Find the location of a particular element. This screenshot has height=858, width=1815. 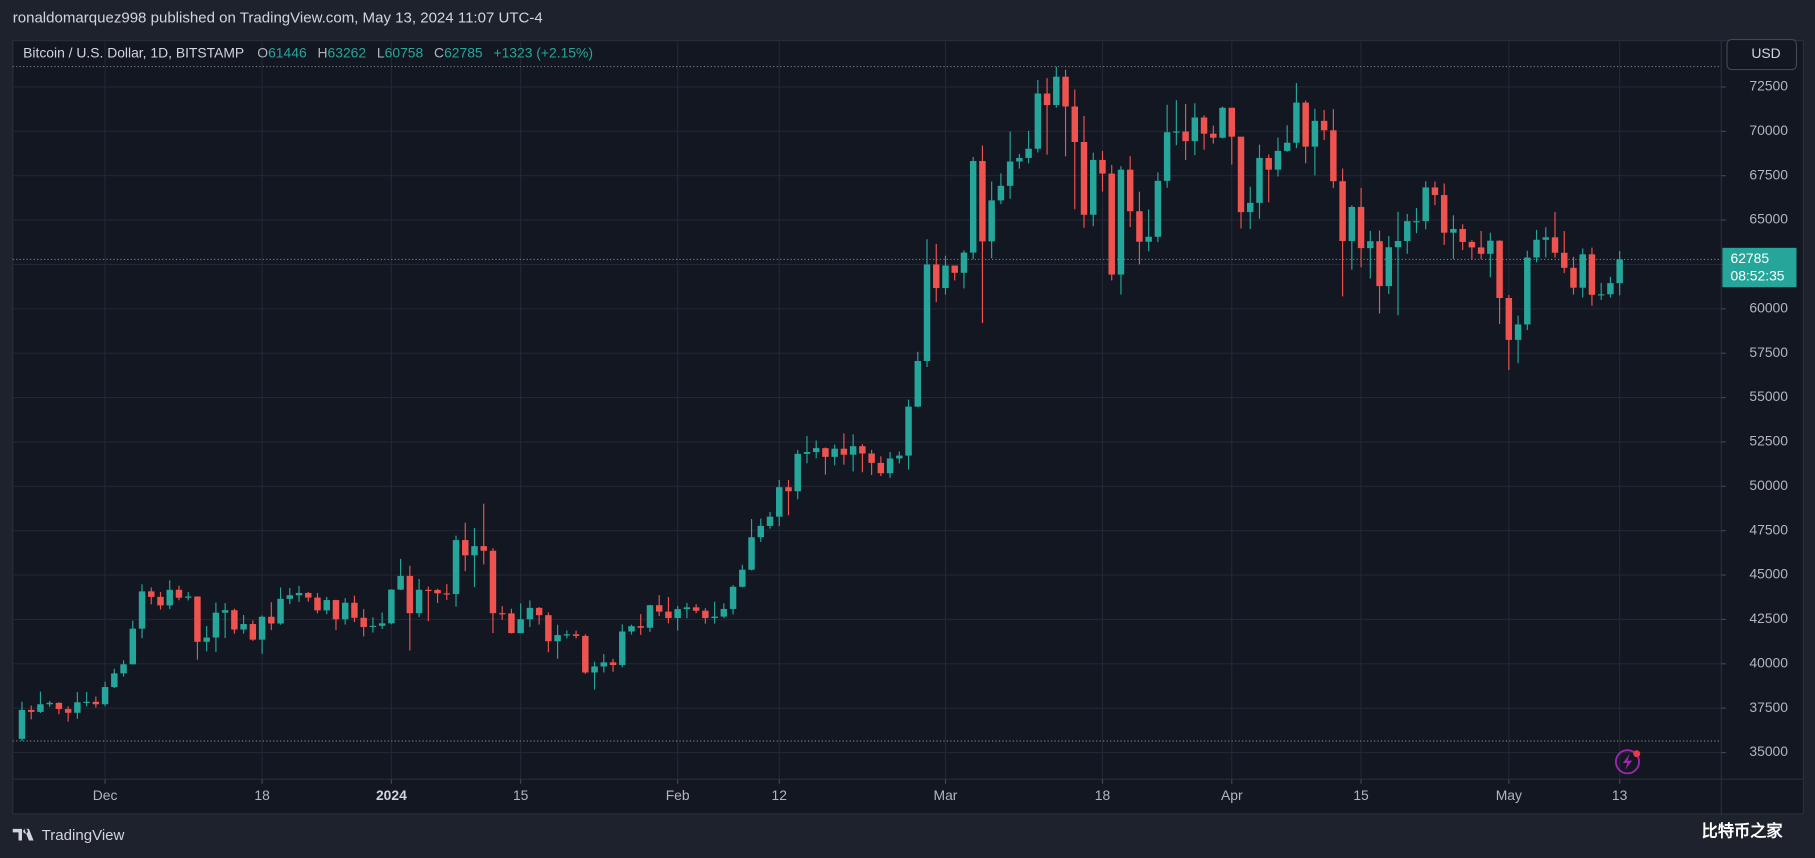

legend-change: +1323 (+2.15%) is located at coordinates (543, 52).